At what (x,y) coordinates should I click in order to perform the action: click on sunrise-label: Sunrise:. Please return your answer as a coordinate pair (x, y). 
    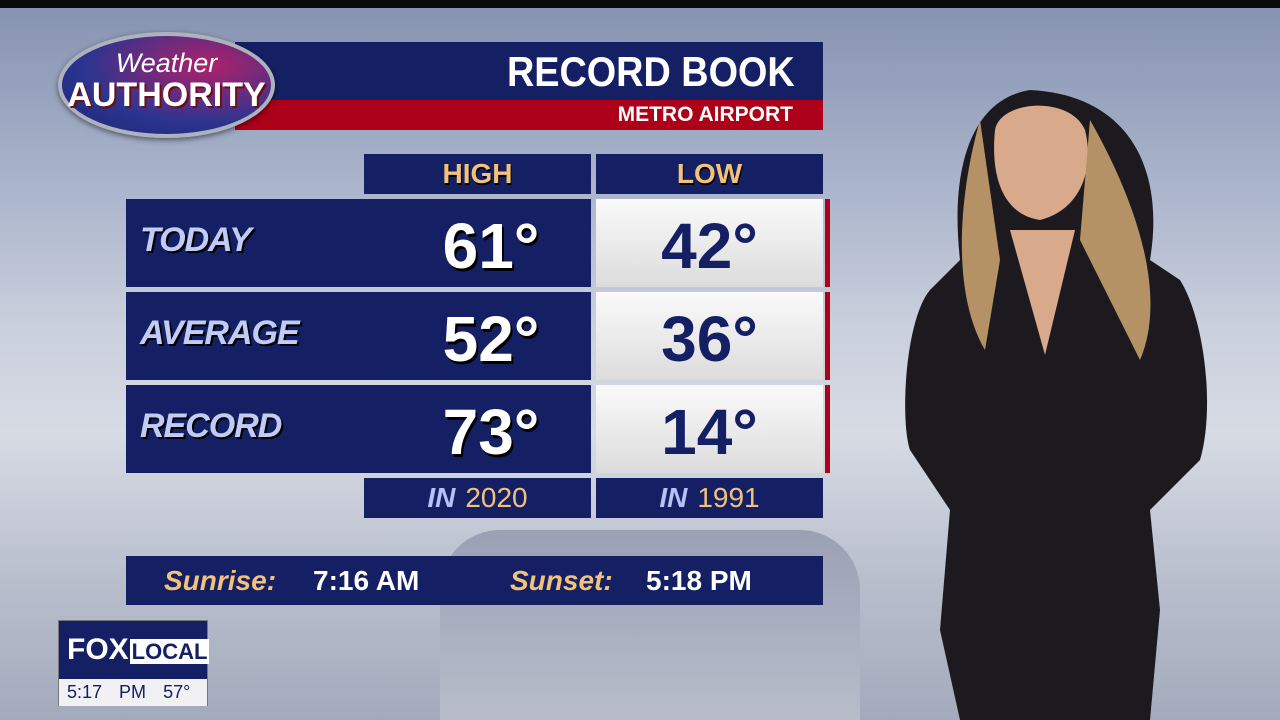
    Looking at the image, I should click on (220, 580).